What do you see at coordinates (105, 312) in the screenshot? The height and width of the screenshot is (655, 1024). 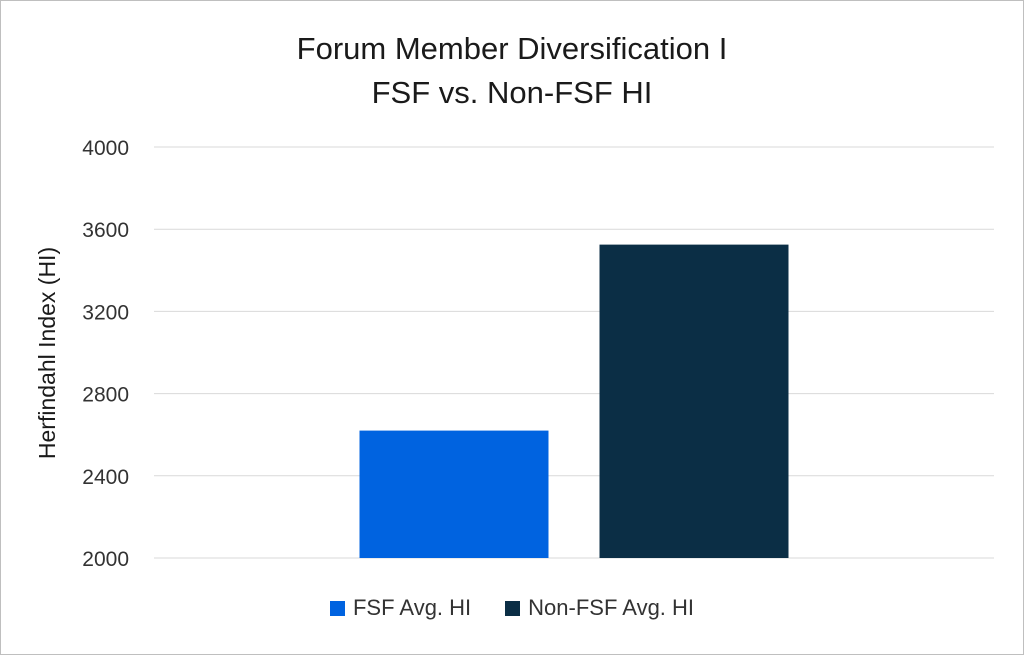 I see `y-tick-label-3200: 3200` at bounding box center [105, 312].